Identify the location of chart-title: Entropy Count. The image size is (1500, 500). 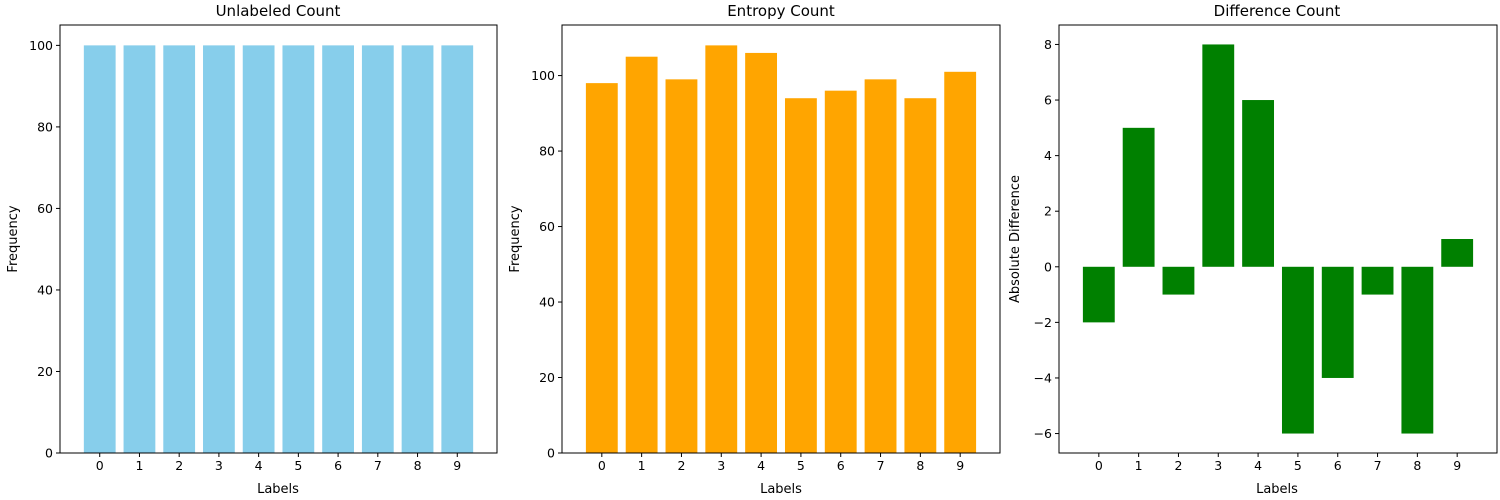
(781, 11).